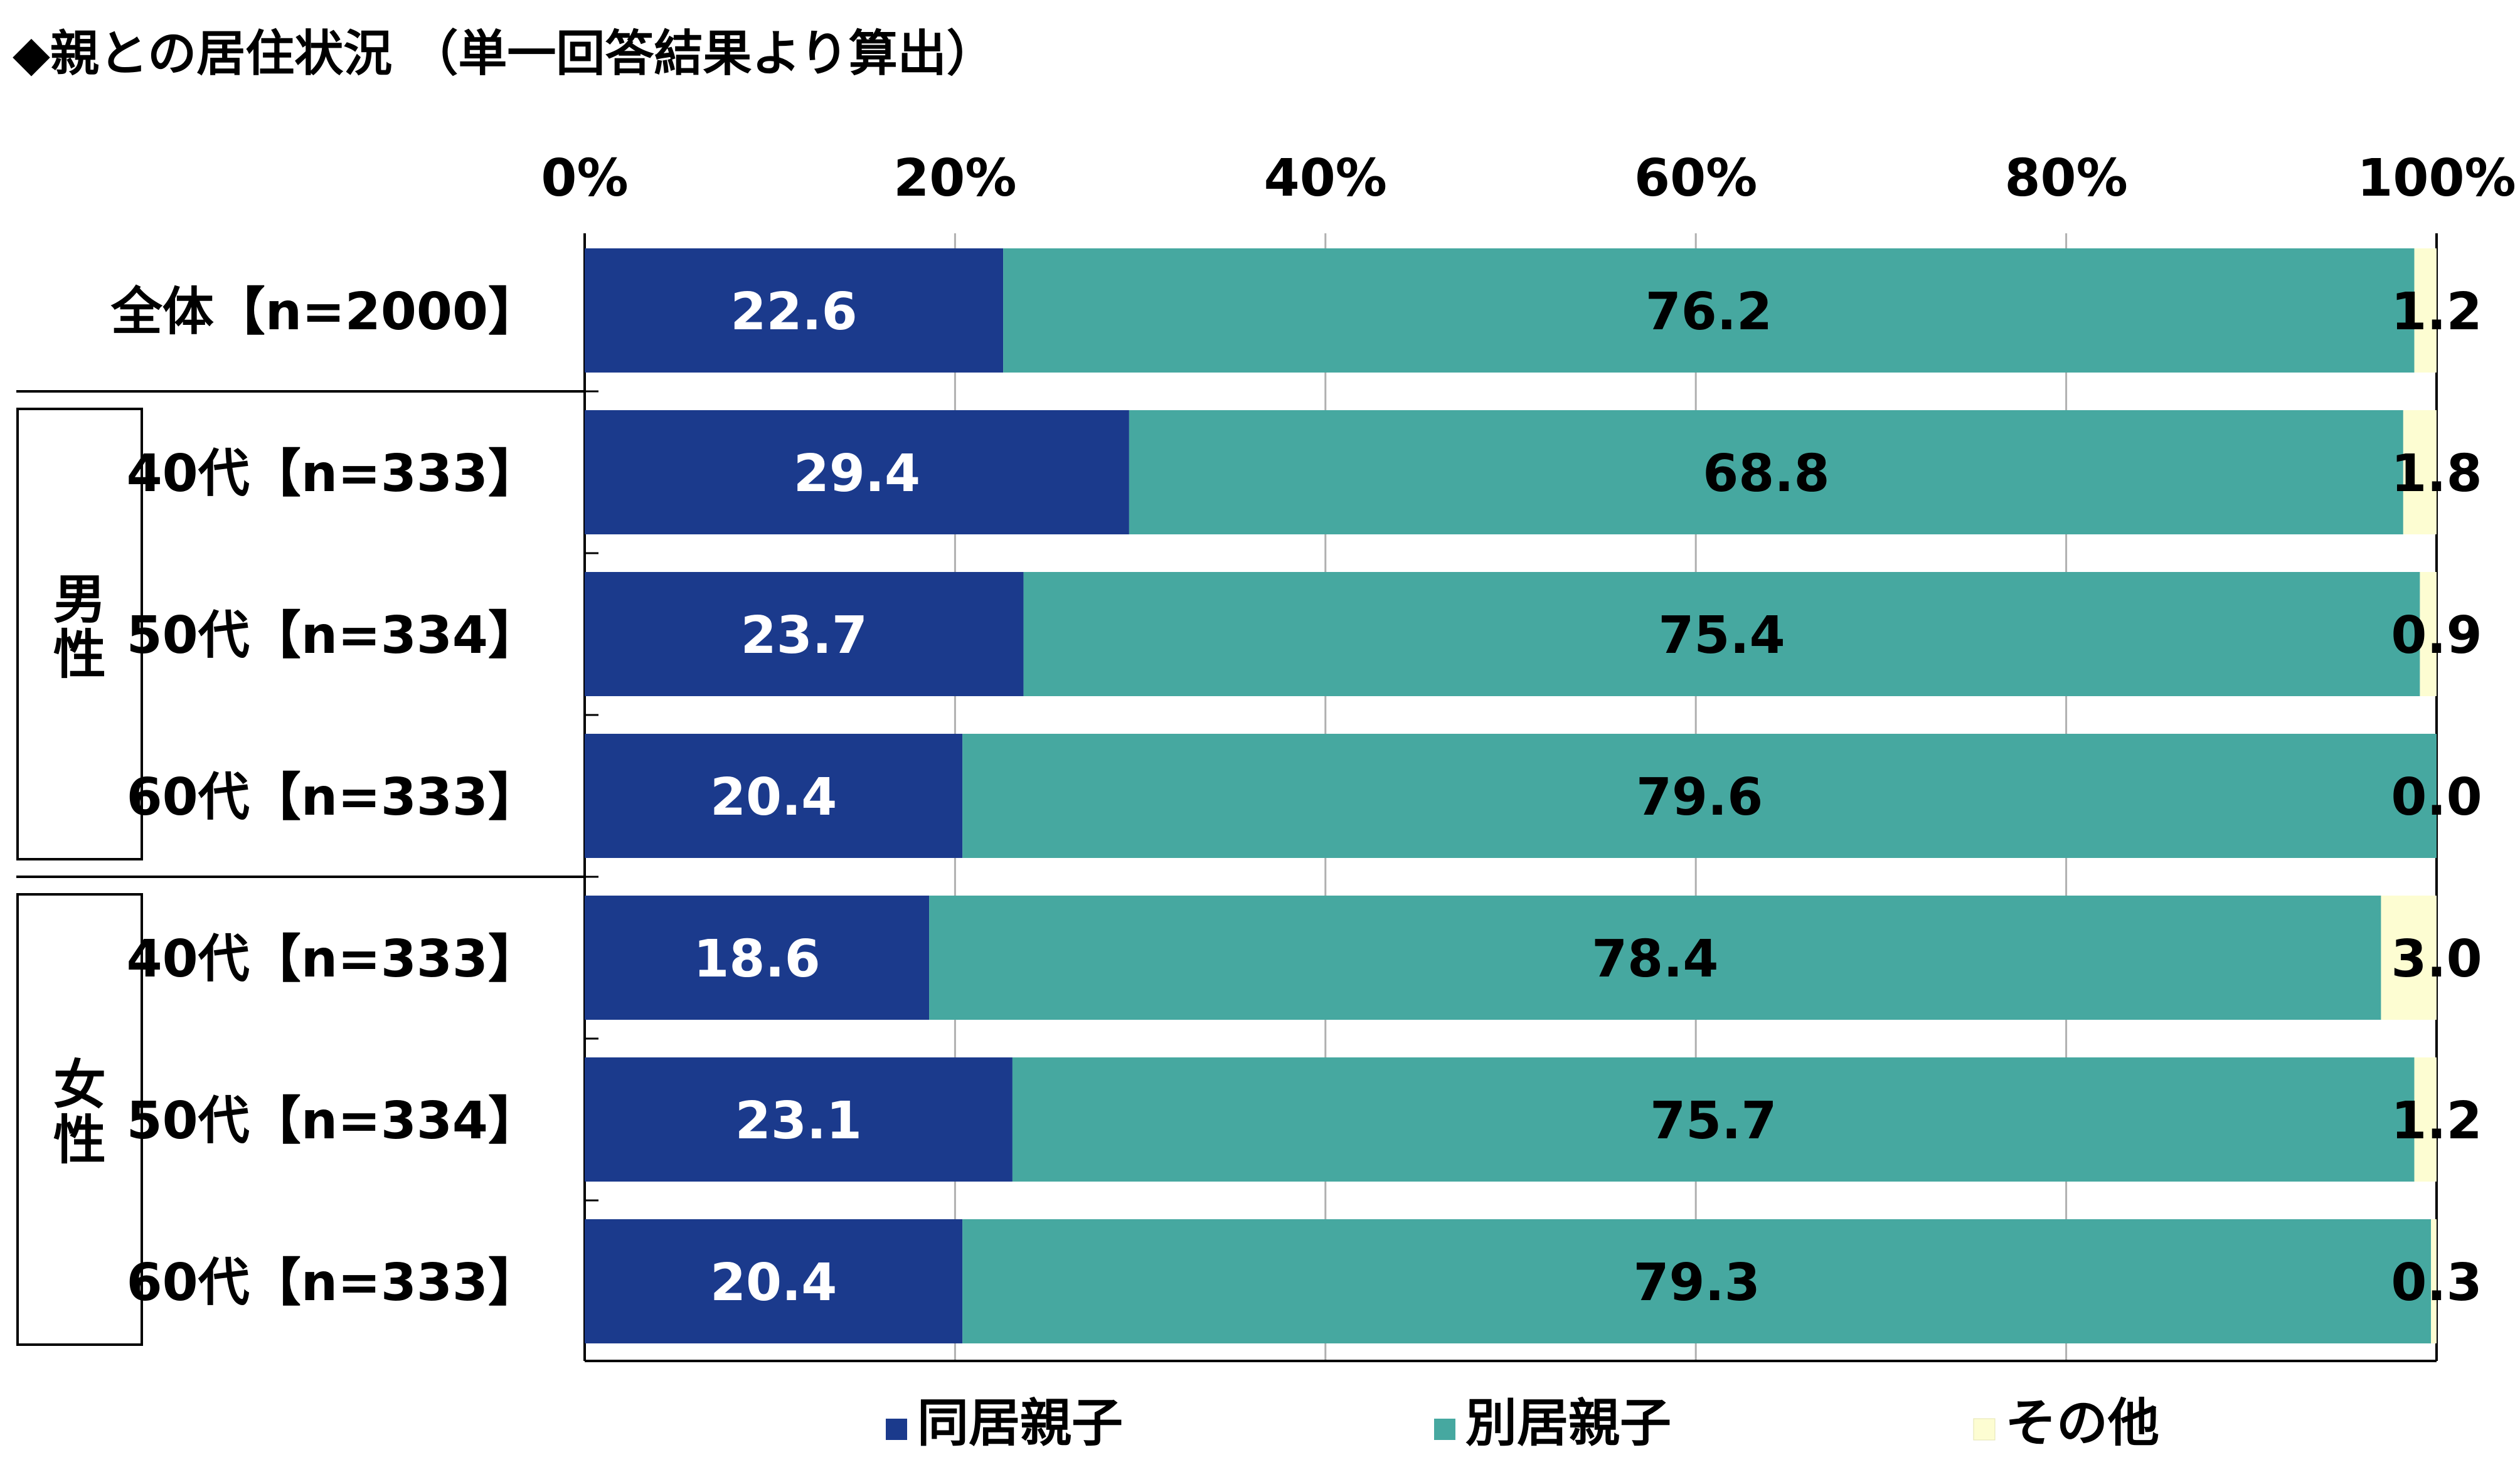  I want to click on data-label: 0.9, so click(2436, 635).